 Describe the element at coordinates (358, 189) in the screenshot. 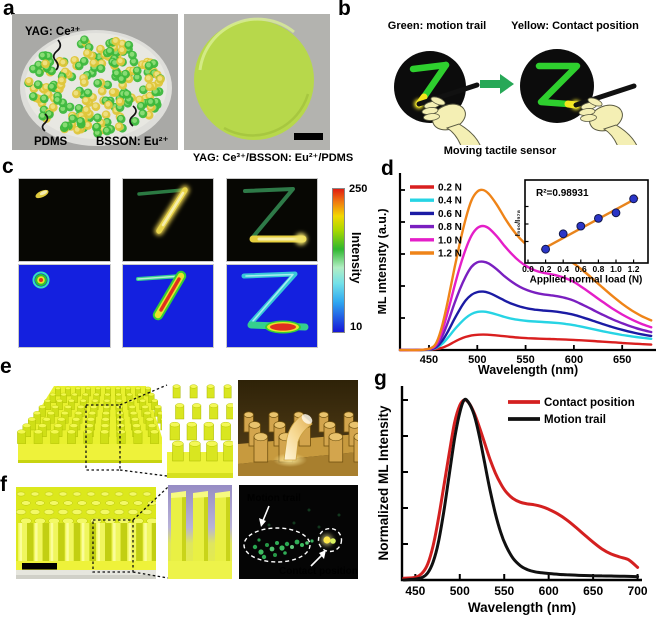

I see `colorbar-max: 250` at that location.